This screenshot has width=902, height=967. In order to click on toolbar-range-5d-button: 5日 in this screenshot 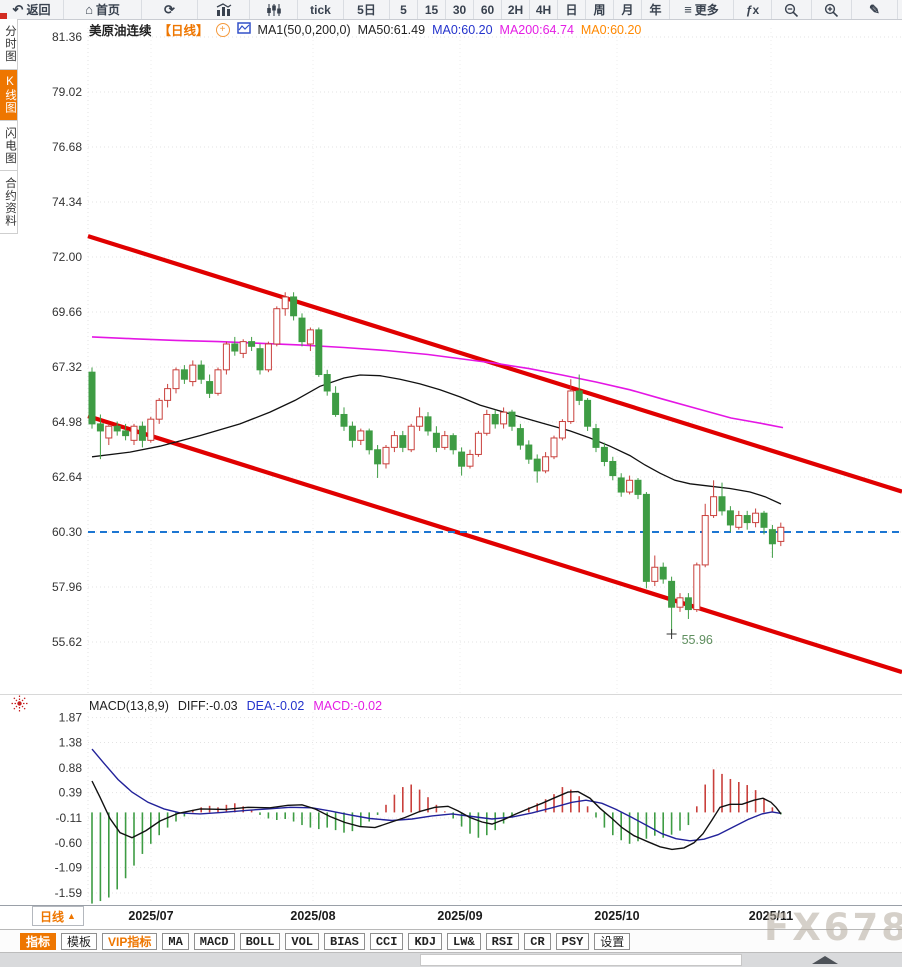, I will do `click(367, 9)`.